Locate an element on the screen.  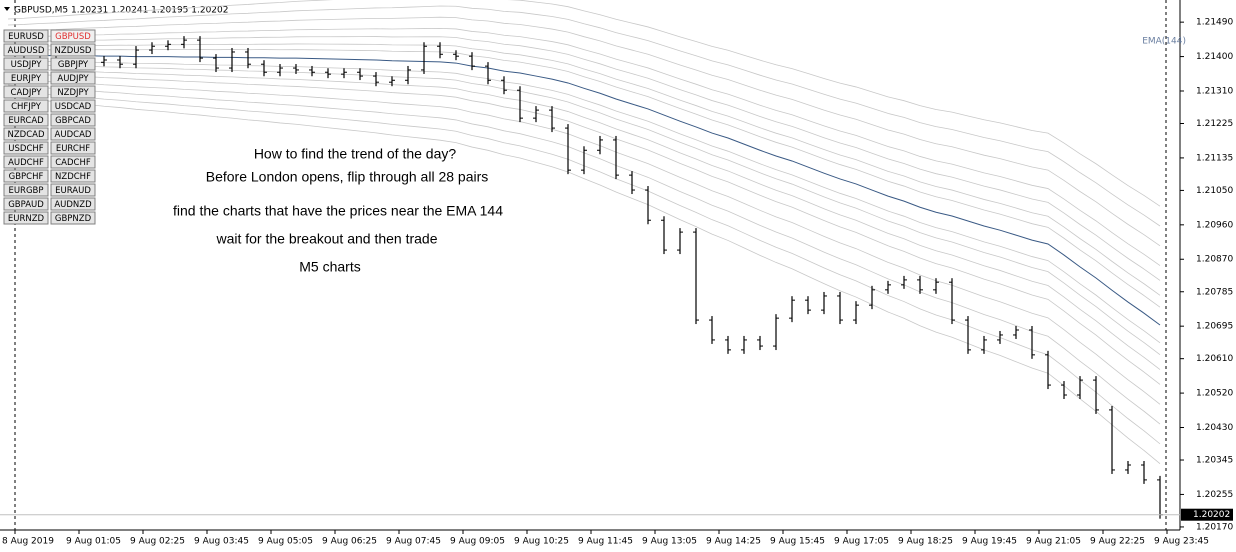
pair-button: CHFJPY is located at coordinates (26, 106).